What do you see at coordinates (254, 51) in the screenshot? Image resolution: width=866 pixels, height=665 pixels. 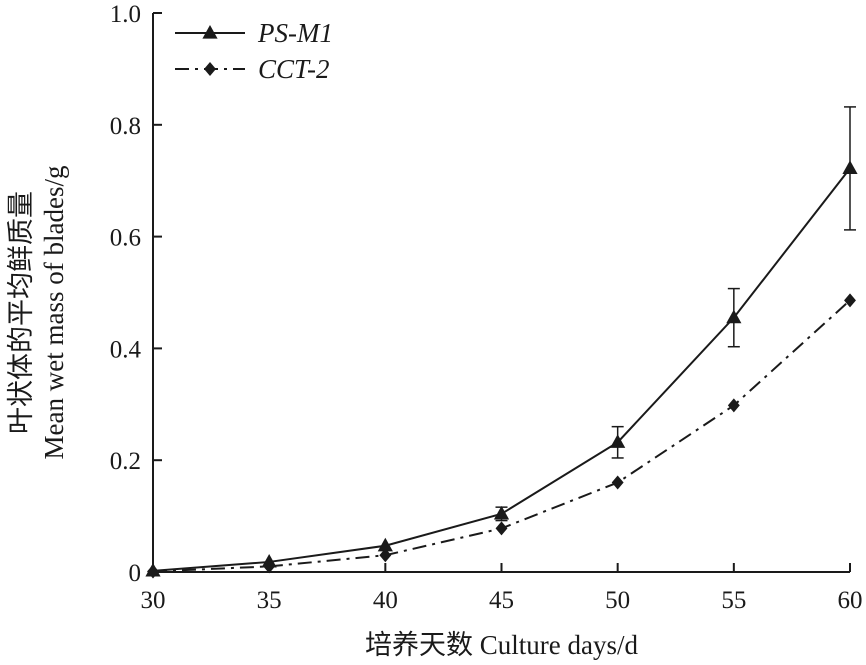 I see `legend: PS-M1 CCT-2` at bounding box center [254, 51].